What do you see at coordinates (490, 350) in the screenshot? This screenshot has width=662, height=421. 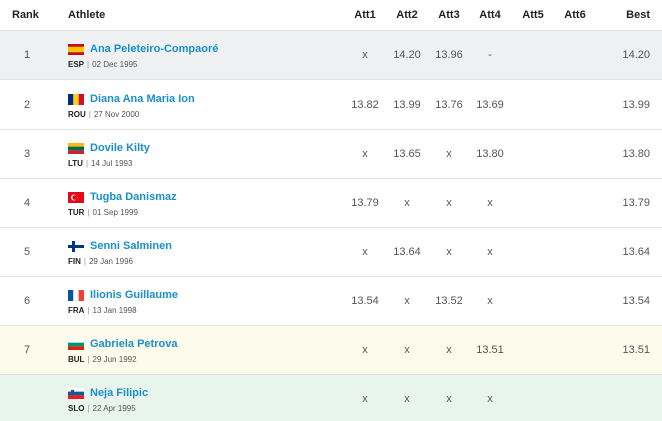 I see `attempt-4-cell: 13.51` at bounding box center [490, 350].